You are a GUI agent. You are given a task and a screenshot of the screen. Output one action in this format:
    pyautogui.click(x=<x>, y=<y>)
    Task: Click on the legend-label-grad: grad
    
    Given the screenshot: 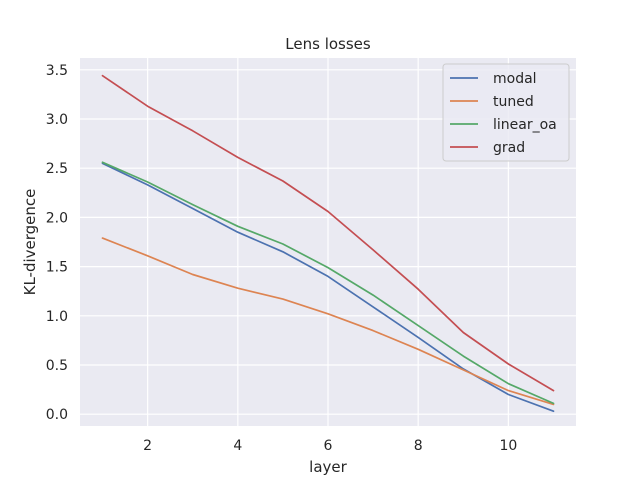 What is the action you would take?
    pyautogui.click(x=509, y=148)
    